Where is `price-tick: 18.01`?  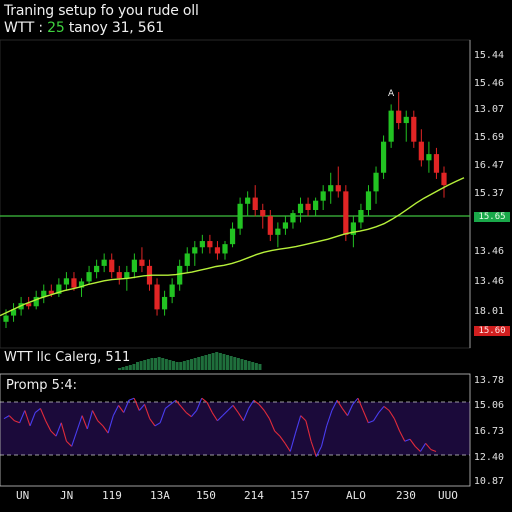
price-tick: 18.01 is located at coordinates (488, 311).